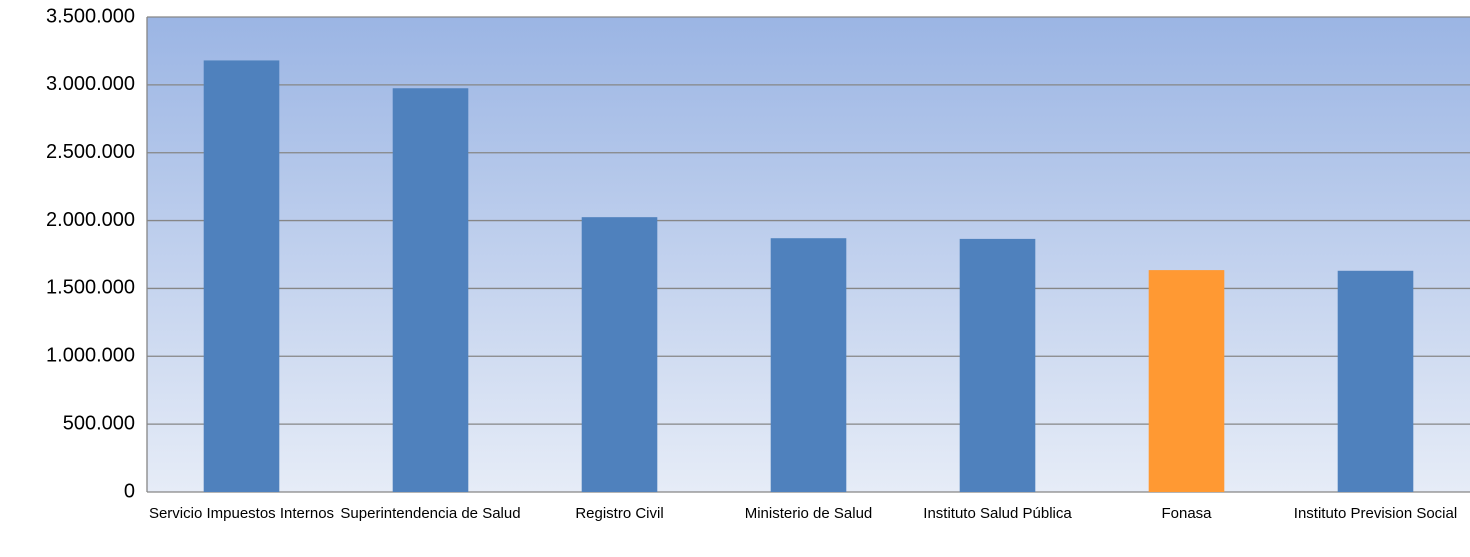  I want to click on x-tick-label: Instituto Salud Pública, so click(997, 513).